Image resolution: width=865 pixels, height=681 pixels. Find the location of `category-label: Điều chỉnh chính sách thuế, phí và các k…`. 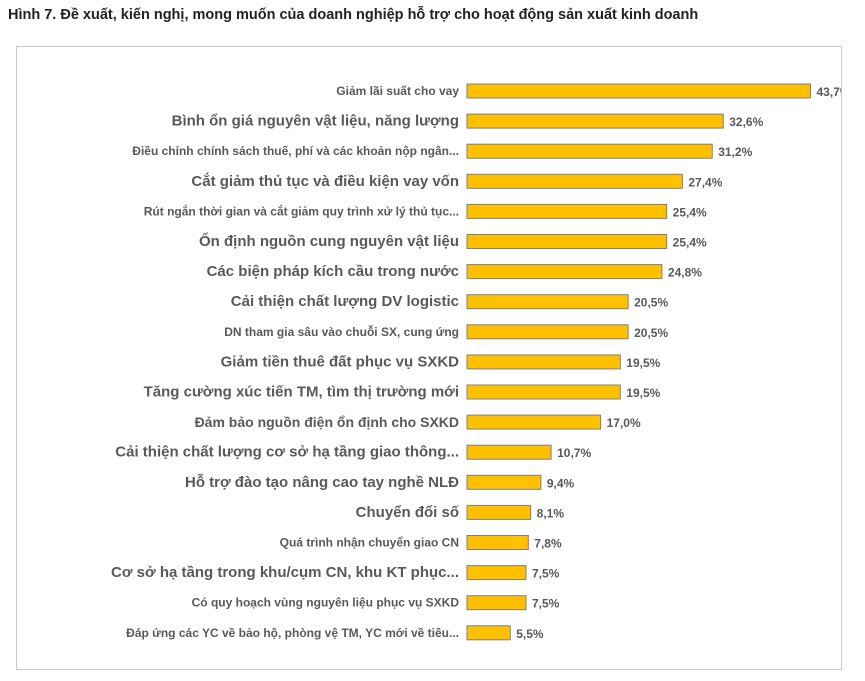

category-label: Điều chỉnh chính sách thuế, phí và các k… is located at coordinates (295, 151).